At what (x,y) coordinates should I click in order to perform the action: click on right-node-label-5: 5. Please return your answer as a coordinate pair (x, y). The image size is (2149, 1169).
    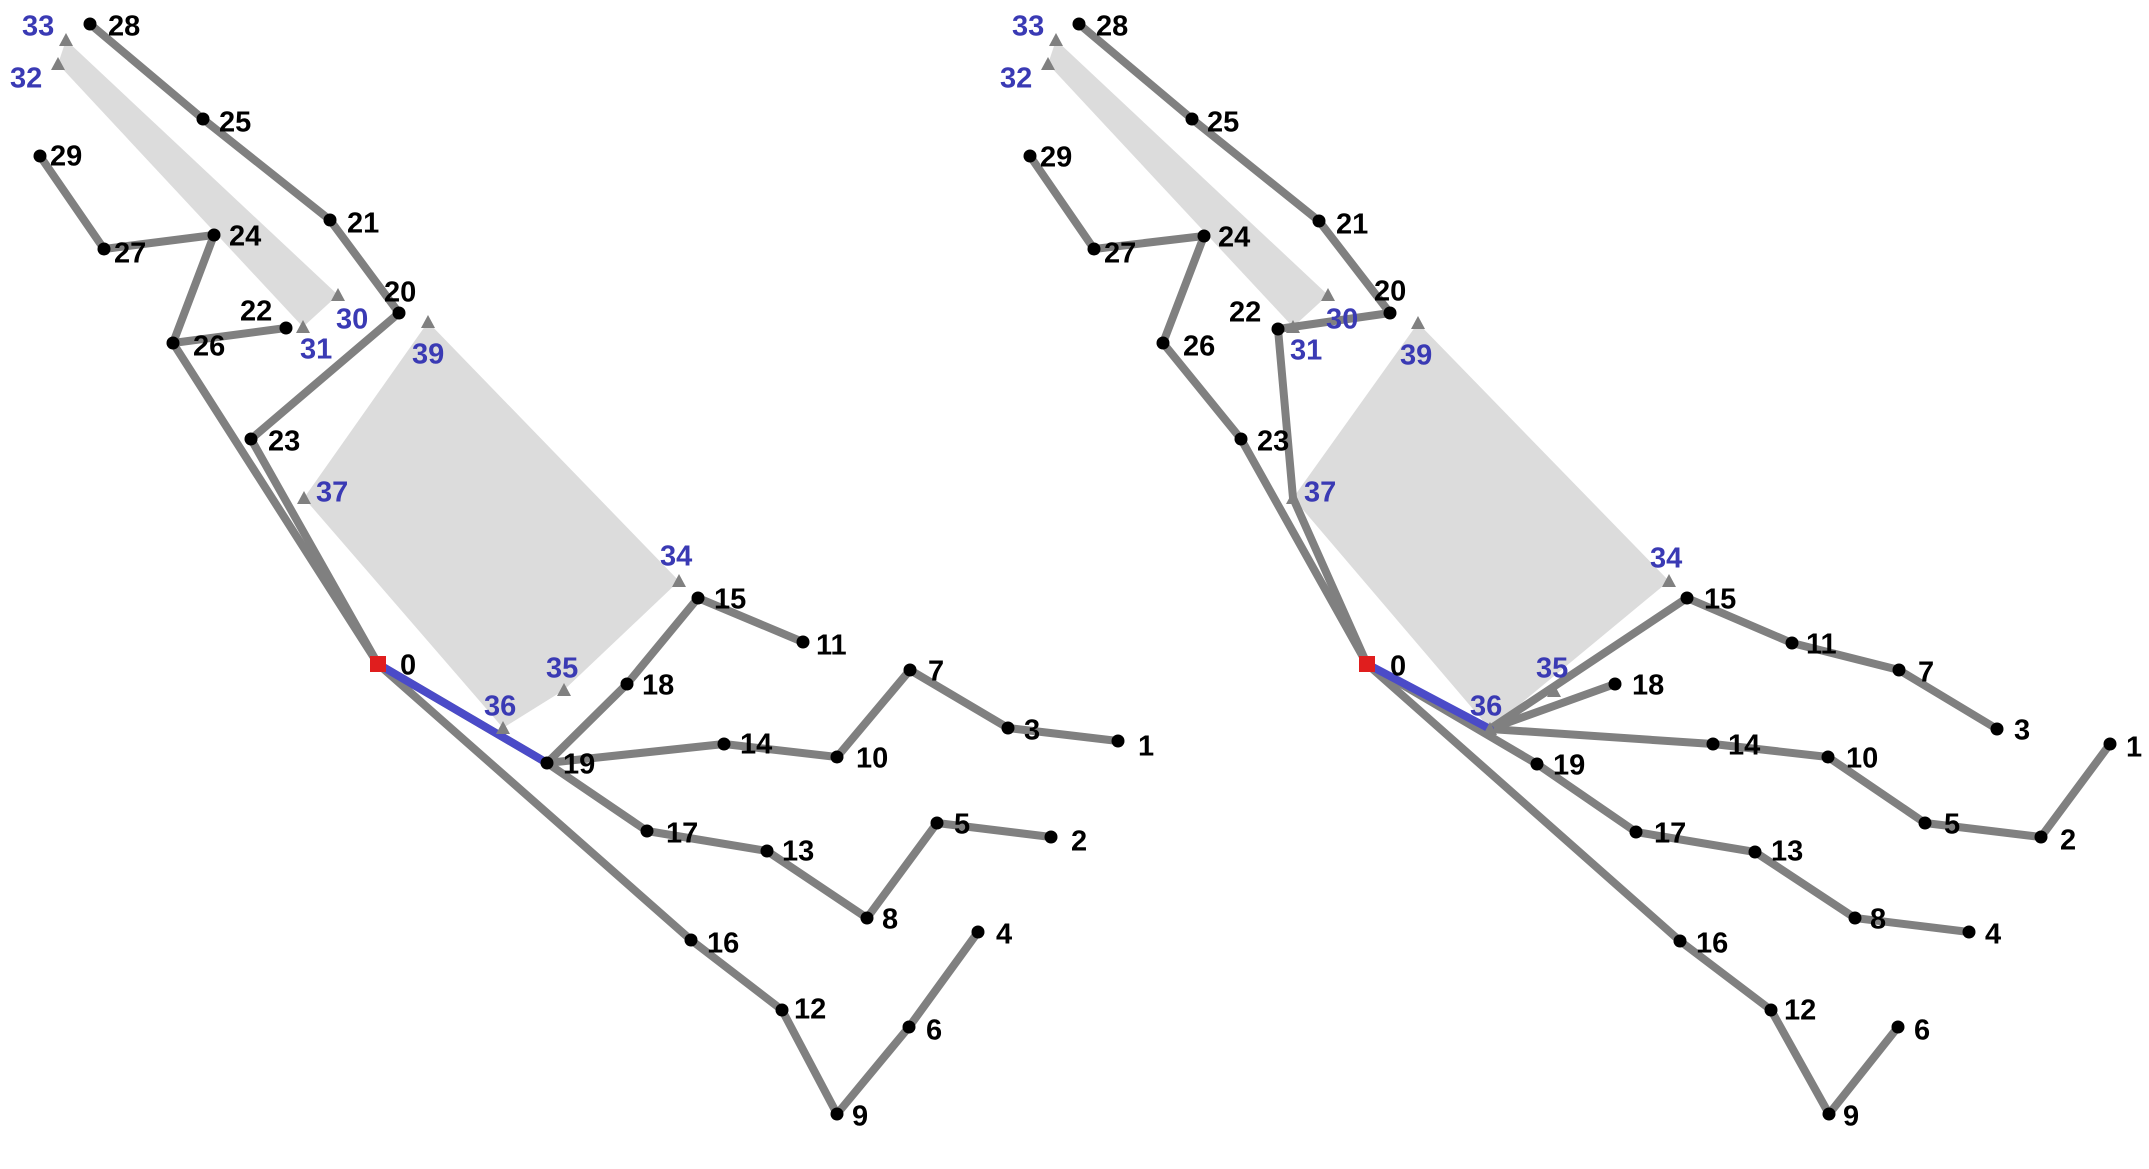
    Looking at the image, I should click on (1952, 825).